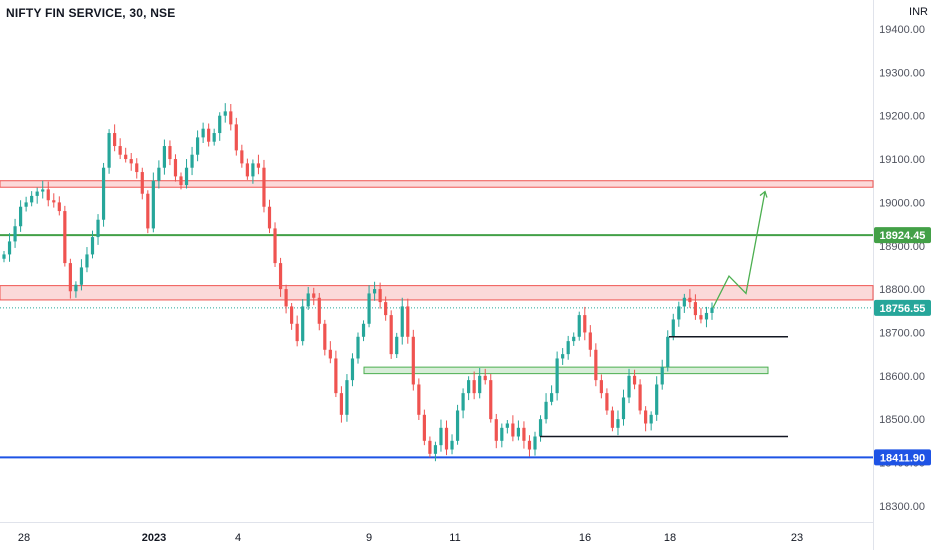 The height and width of the screenshot is (555, 932). Describe the element at coordinates (902, 307) in the screenshot. I see `price-label-box` at that location.